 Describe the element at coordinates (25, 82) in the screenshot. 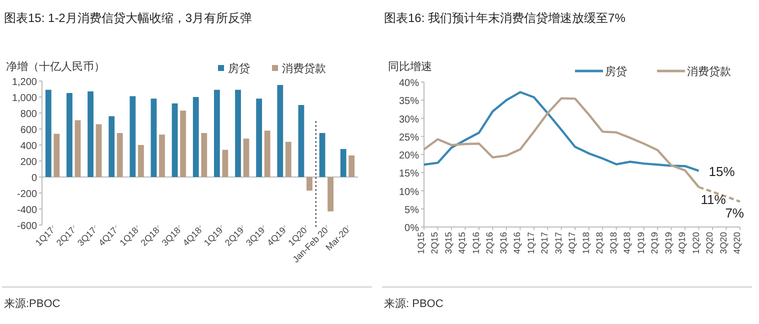

I see `y-tick-label: 1,200` at that location.